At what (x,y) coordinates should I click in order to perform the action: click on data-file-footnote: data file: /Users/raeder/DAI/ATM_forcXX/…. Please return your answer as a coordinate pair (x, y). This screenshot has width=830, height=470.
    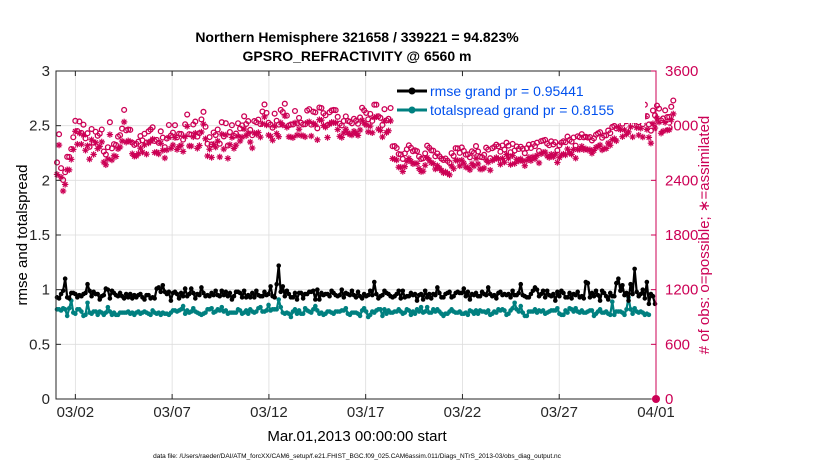
    Looking at the image, I should click on (357, 456).